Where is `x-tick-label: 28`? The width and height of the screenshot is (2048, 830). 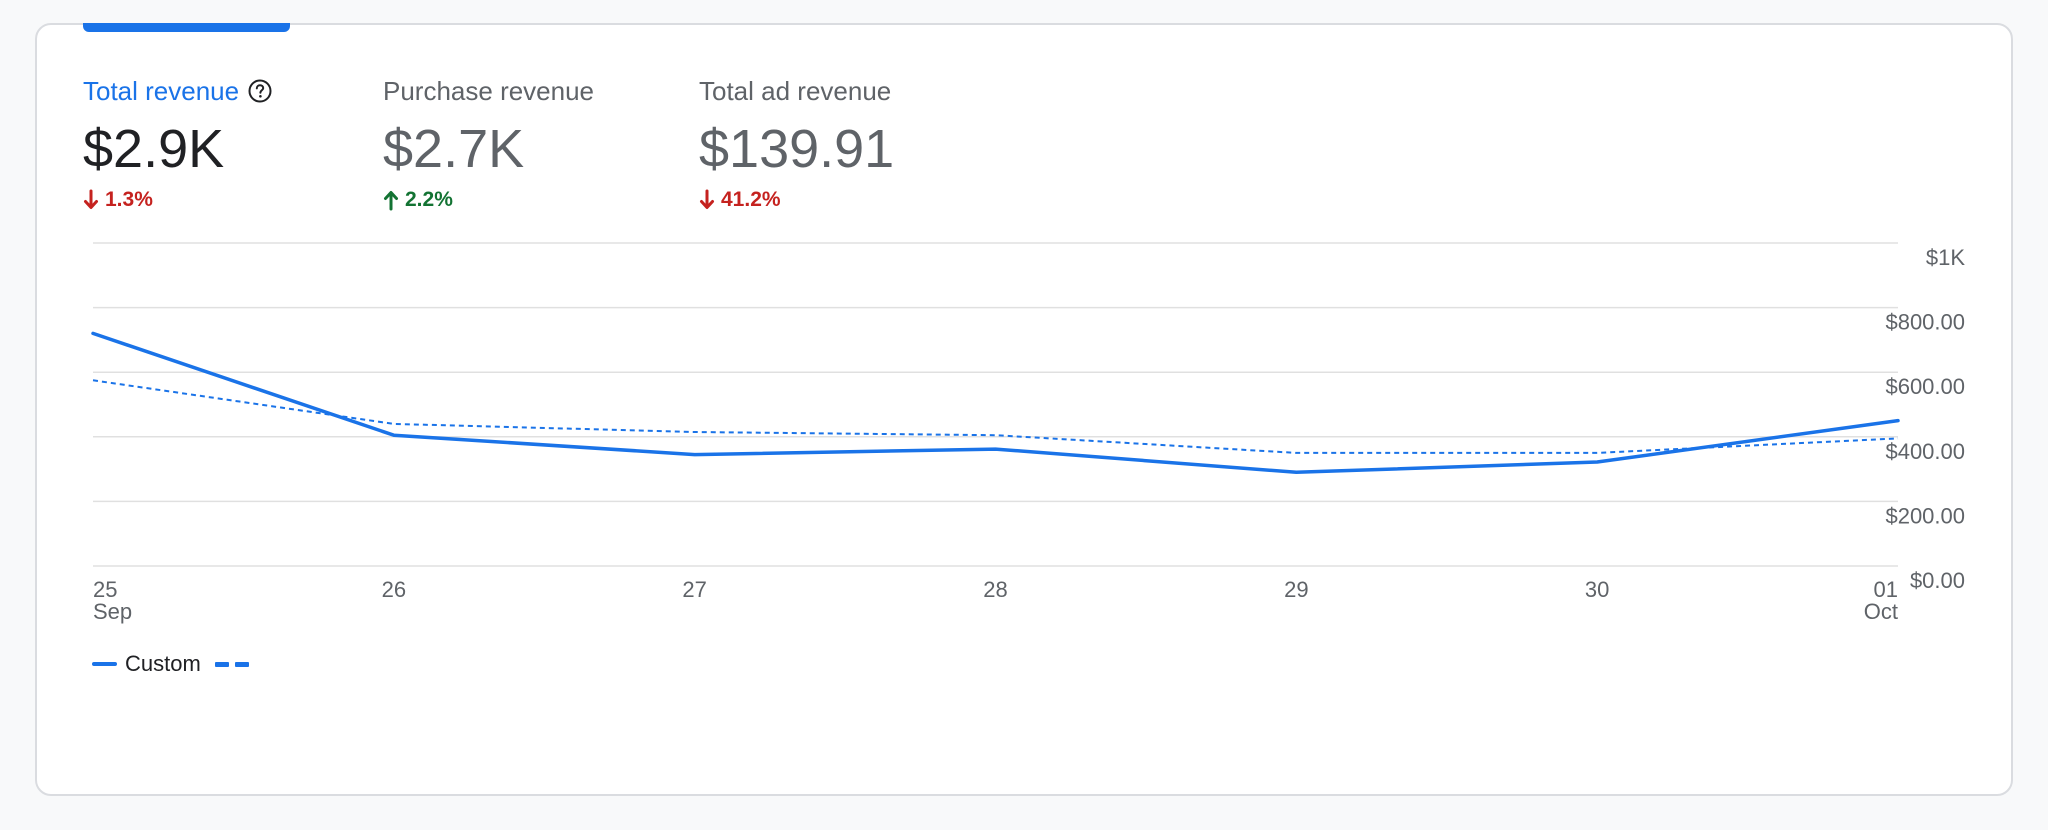
x-tick-label: 28 is located at coordinates (995, 589).